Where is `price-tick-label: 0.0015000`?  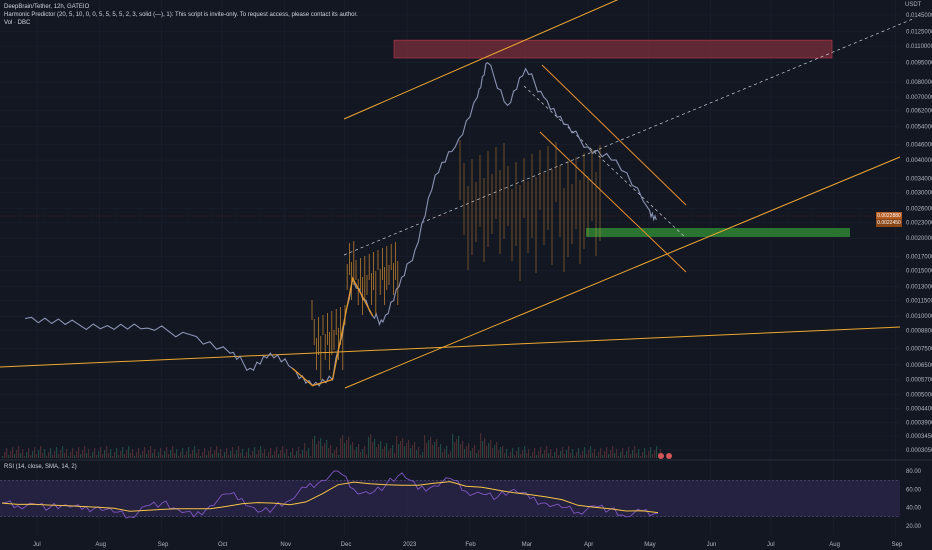
price-tick-label: 0.0015000 is located at coordinates (919, 272).